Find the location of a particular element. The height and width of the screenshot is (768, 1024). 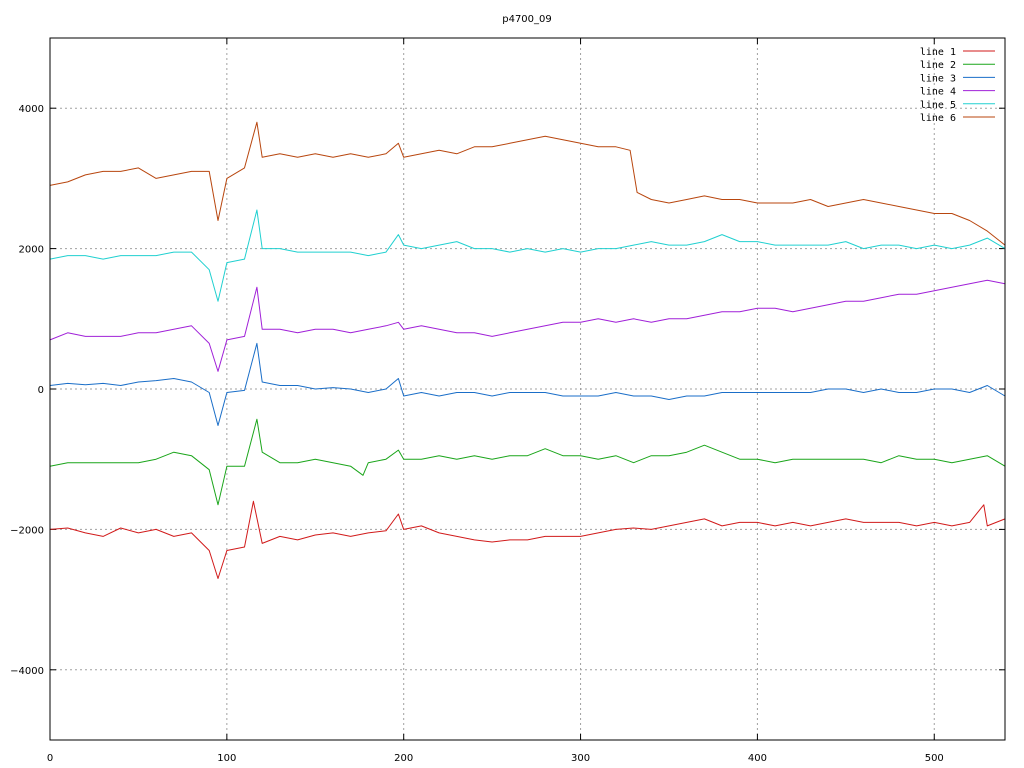

x-tick-label: 100 is located at coordinates (226, 758).